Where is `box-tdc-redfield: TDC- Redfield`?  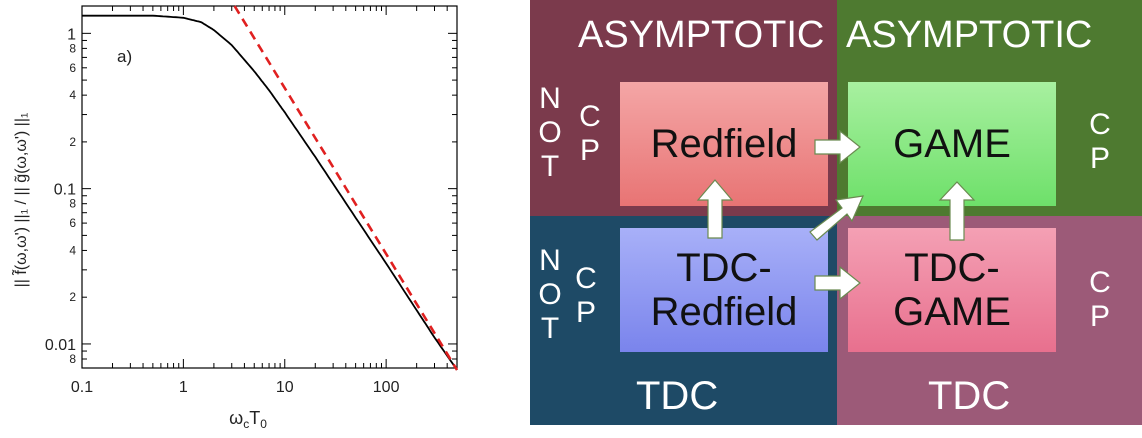
box-tdc-redfield: TDC- Redfield is located at coordinates (724, 290).